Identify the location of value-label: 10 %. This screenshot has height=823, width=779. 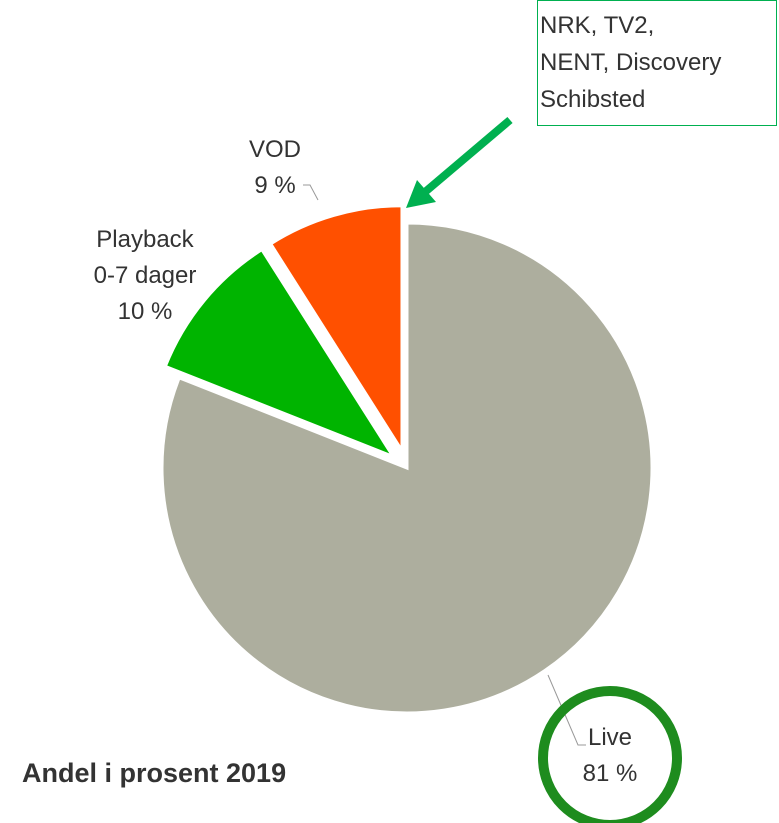
(145, 311).